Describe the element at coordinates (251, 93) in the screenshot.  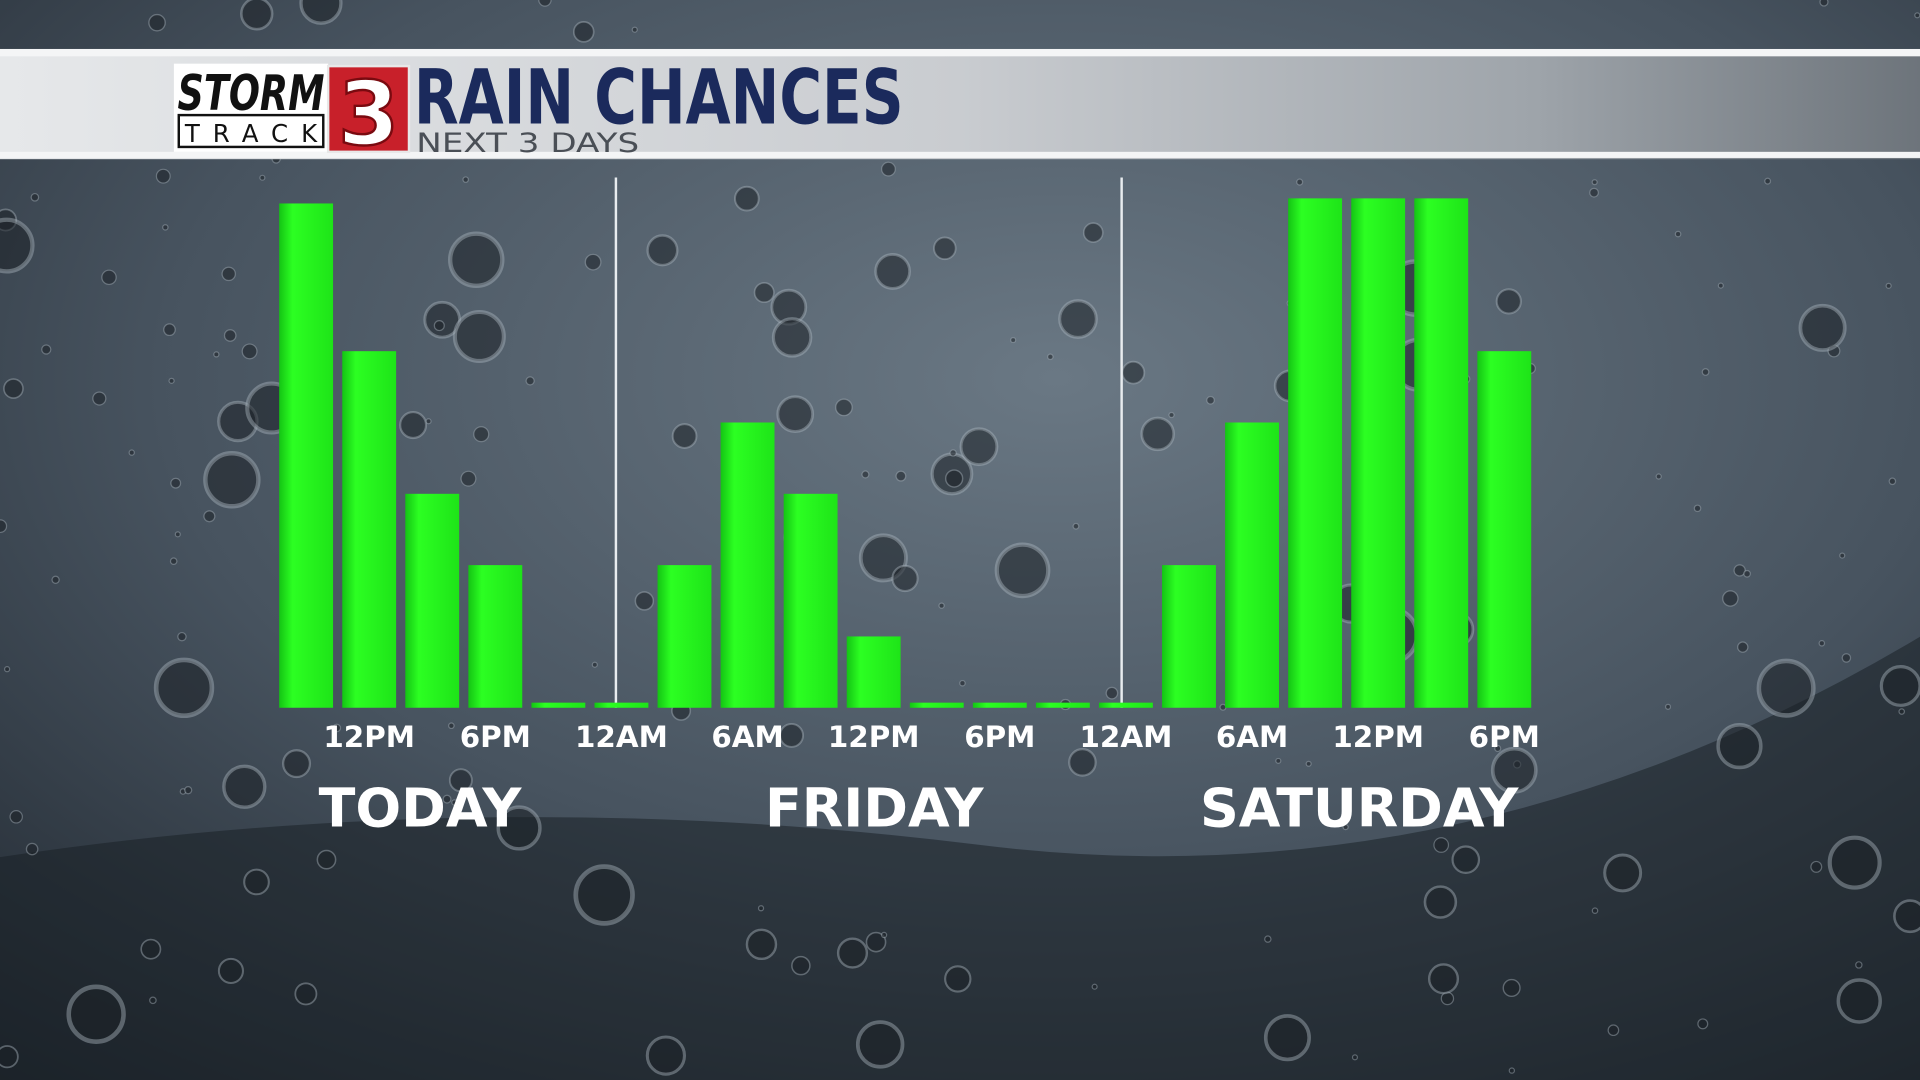
I see `logo-storm: STORM` at that location.